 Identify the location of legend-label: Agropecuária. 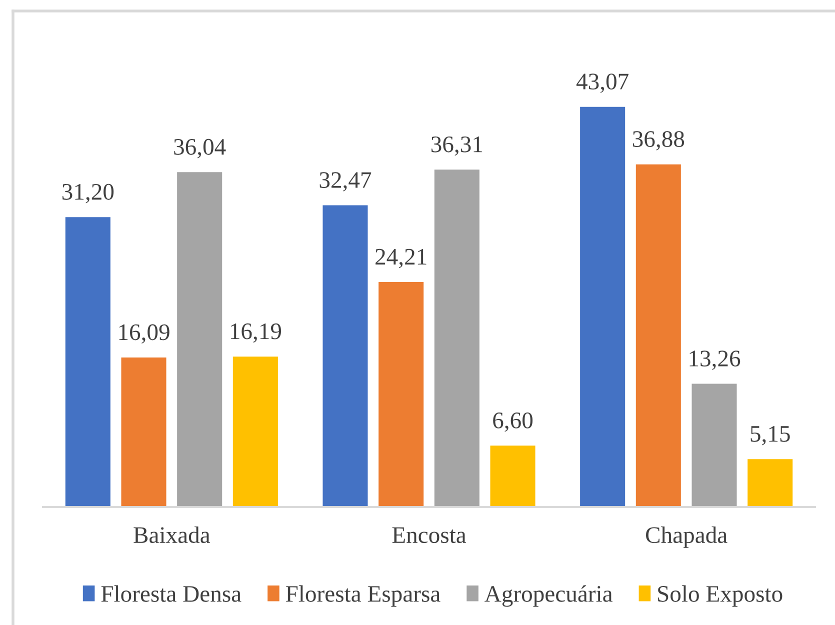
(548, 596).